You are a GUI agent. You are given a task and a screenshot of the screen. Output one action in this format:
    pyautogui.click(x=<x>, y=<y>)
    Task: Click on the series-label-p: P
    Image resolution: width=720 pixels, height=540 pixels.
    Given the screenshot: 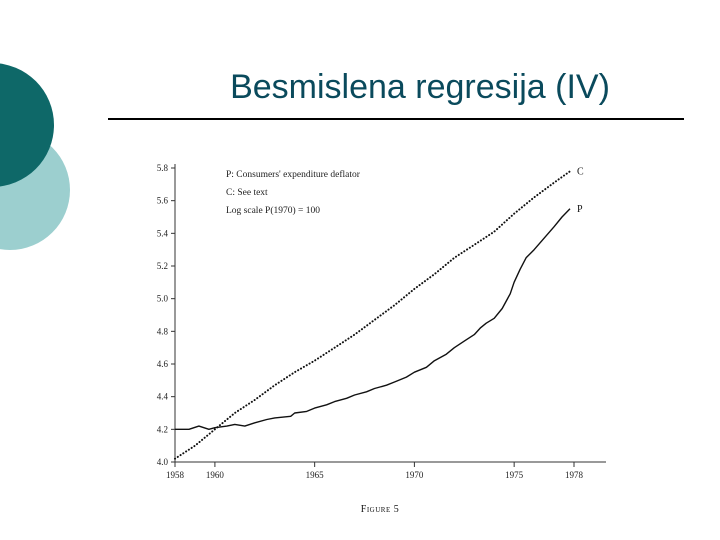 What is the action you would take?
    pyautogui.click(x=580, y=209)
    